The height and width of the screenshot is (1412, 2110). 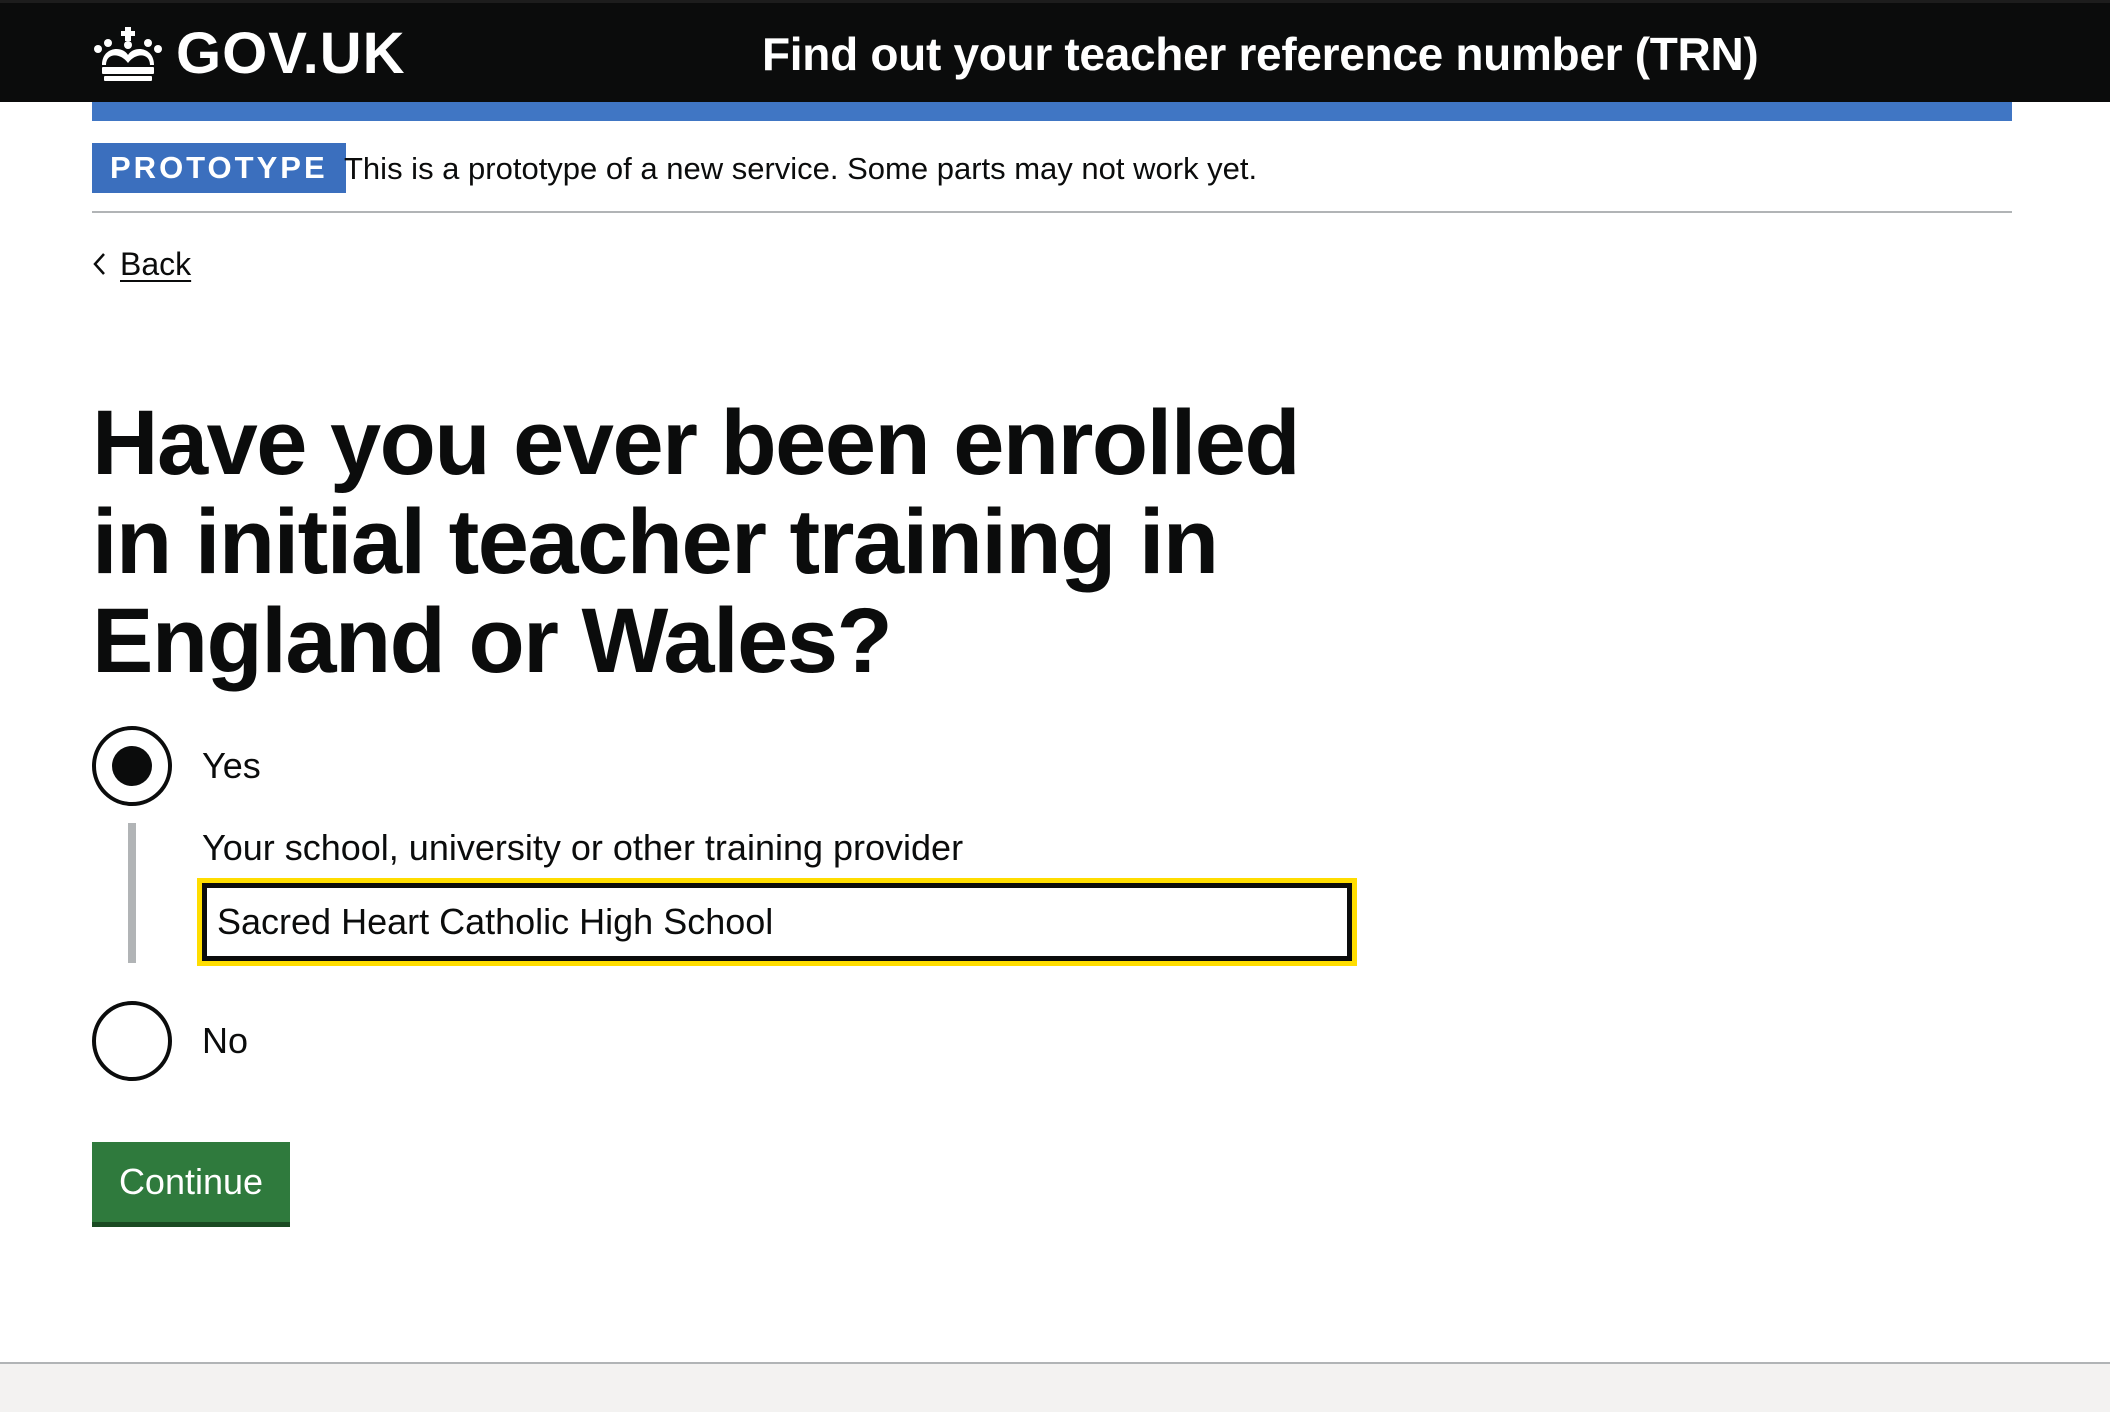 What do you see at coordinates (1055, 1387) in the screenshot?
I see `footer-strip` at bounding box center [1055, 1387].